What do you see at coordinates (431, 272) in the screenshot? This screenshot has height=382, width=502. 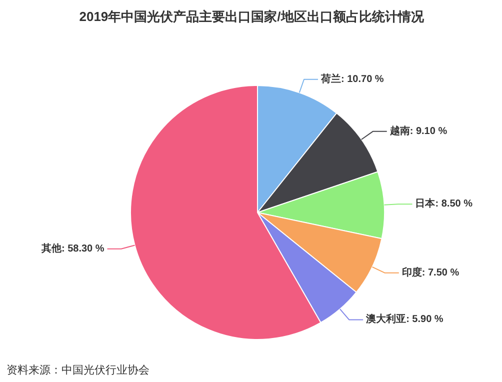 I see `slice-label: 印度: 7.50 %` at bounding box center [431, 272].